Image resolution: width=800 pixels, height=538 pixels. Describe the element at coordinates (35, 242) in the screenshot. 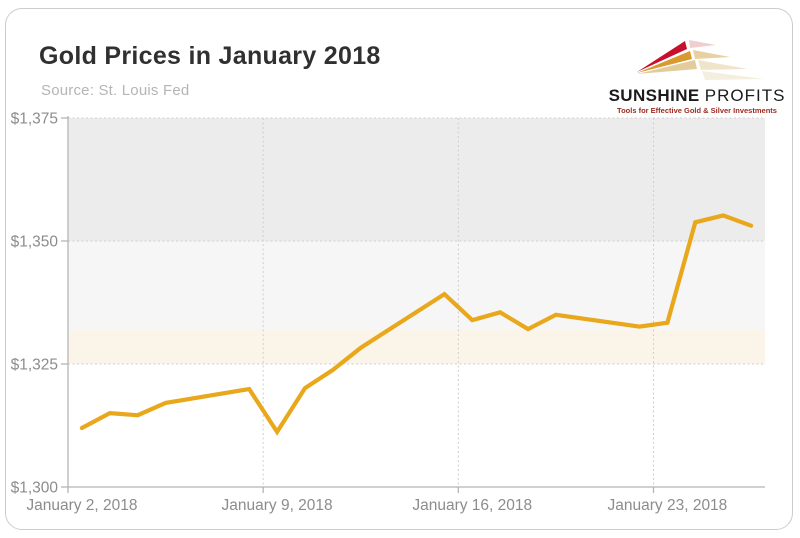

I see `y-tick-label: $1,350` at that location.